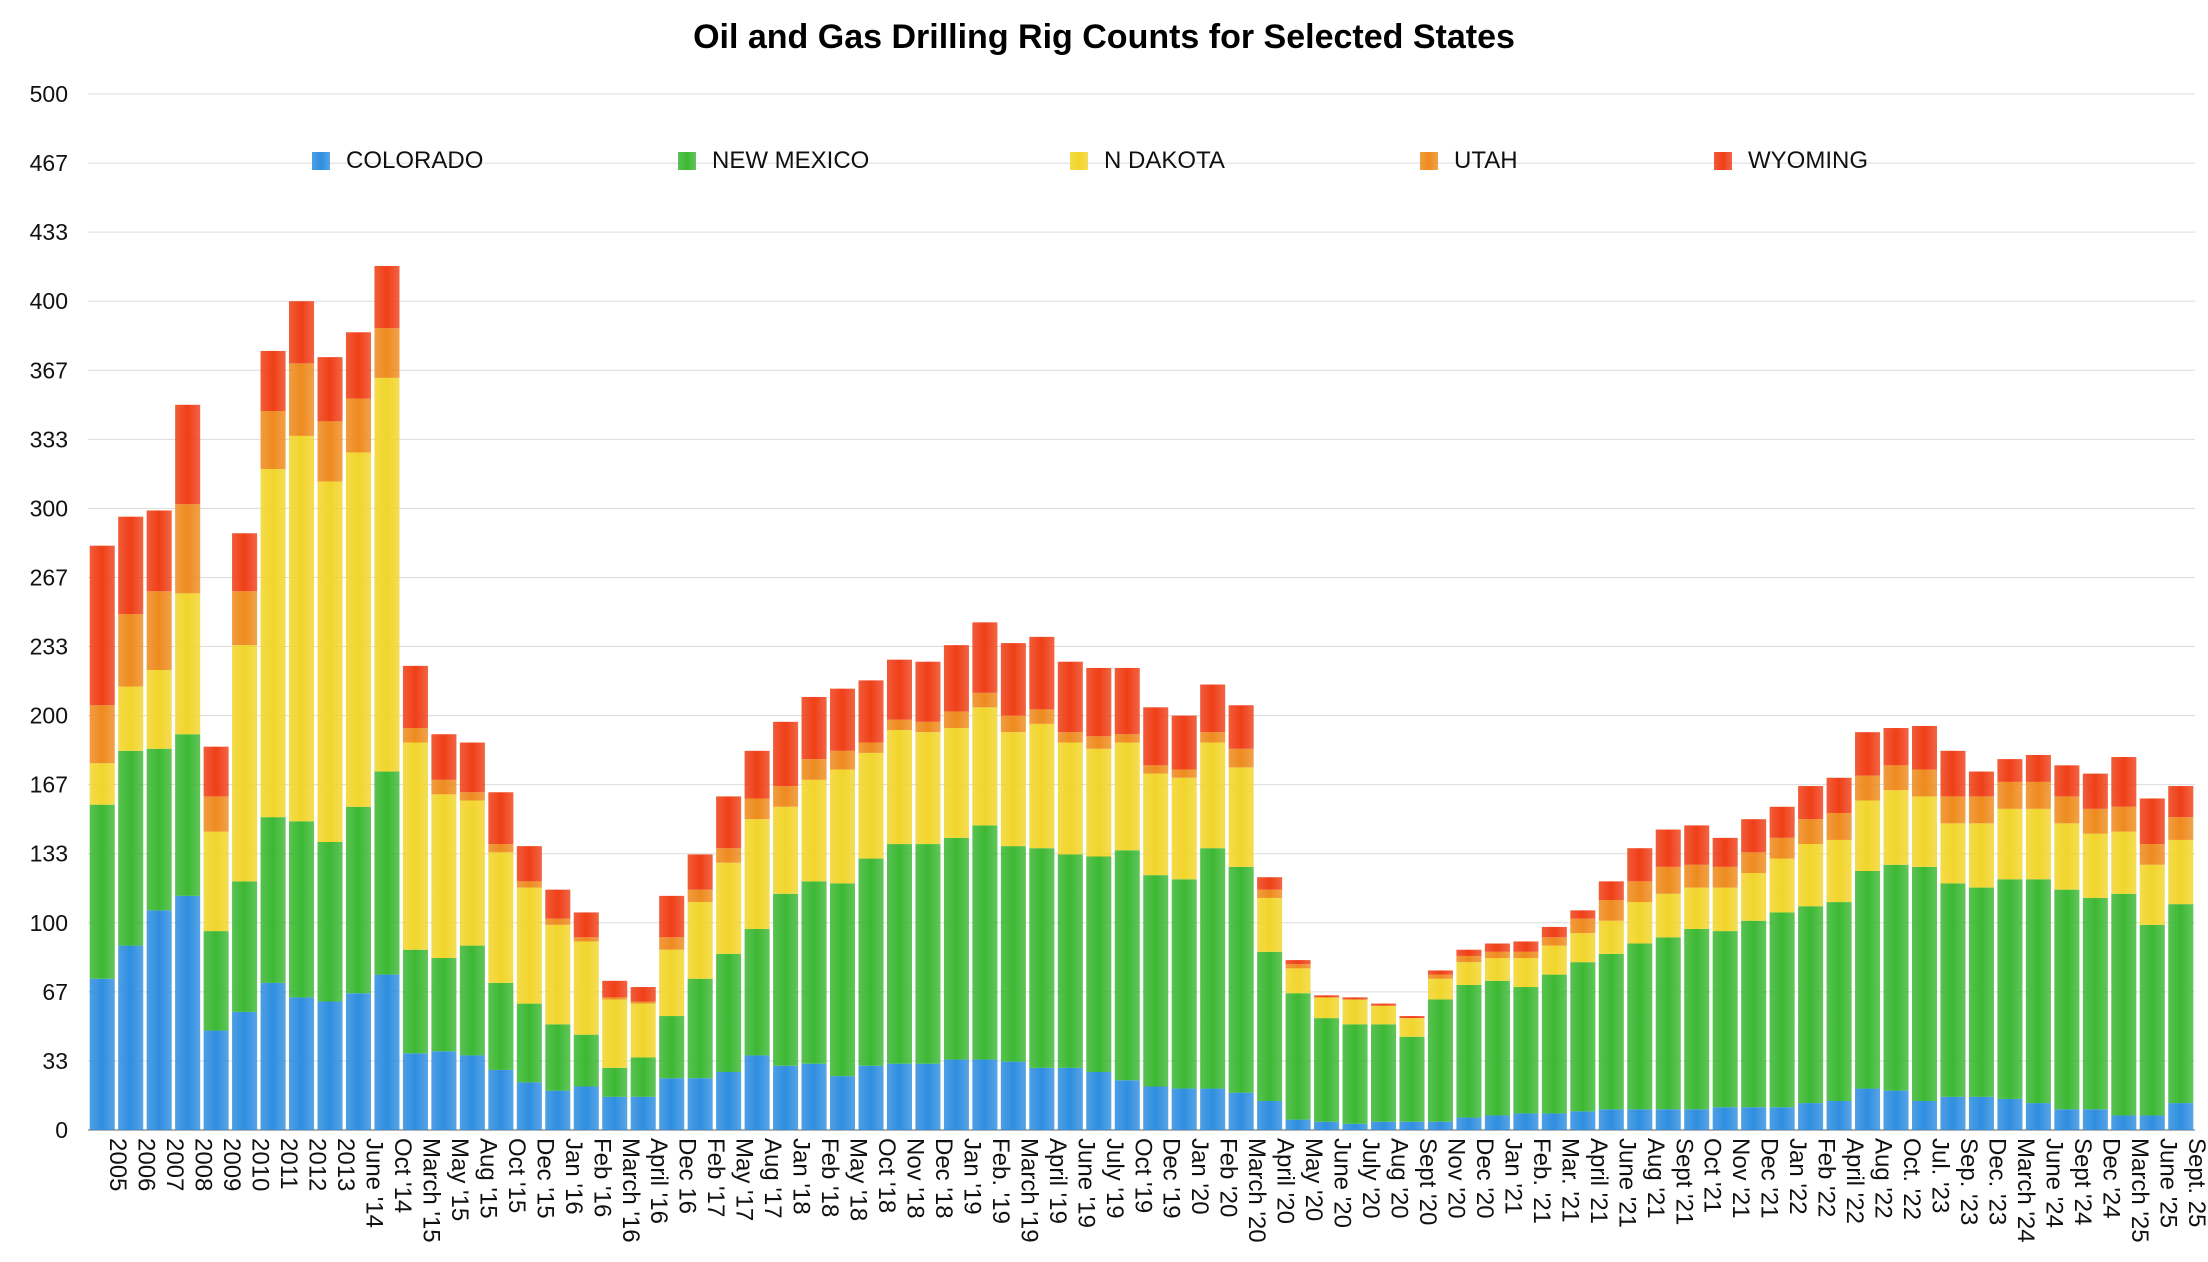  Describe the element at coordinates (1598, 1181) in the screenshot. I see `x-tick-label: April '21` at that location.